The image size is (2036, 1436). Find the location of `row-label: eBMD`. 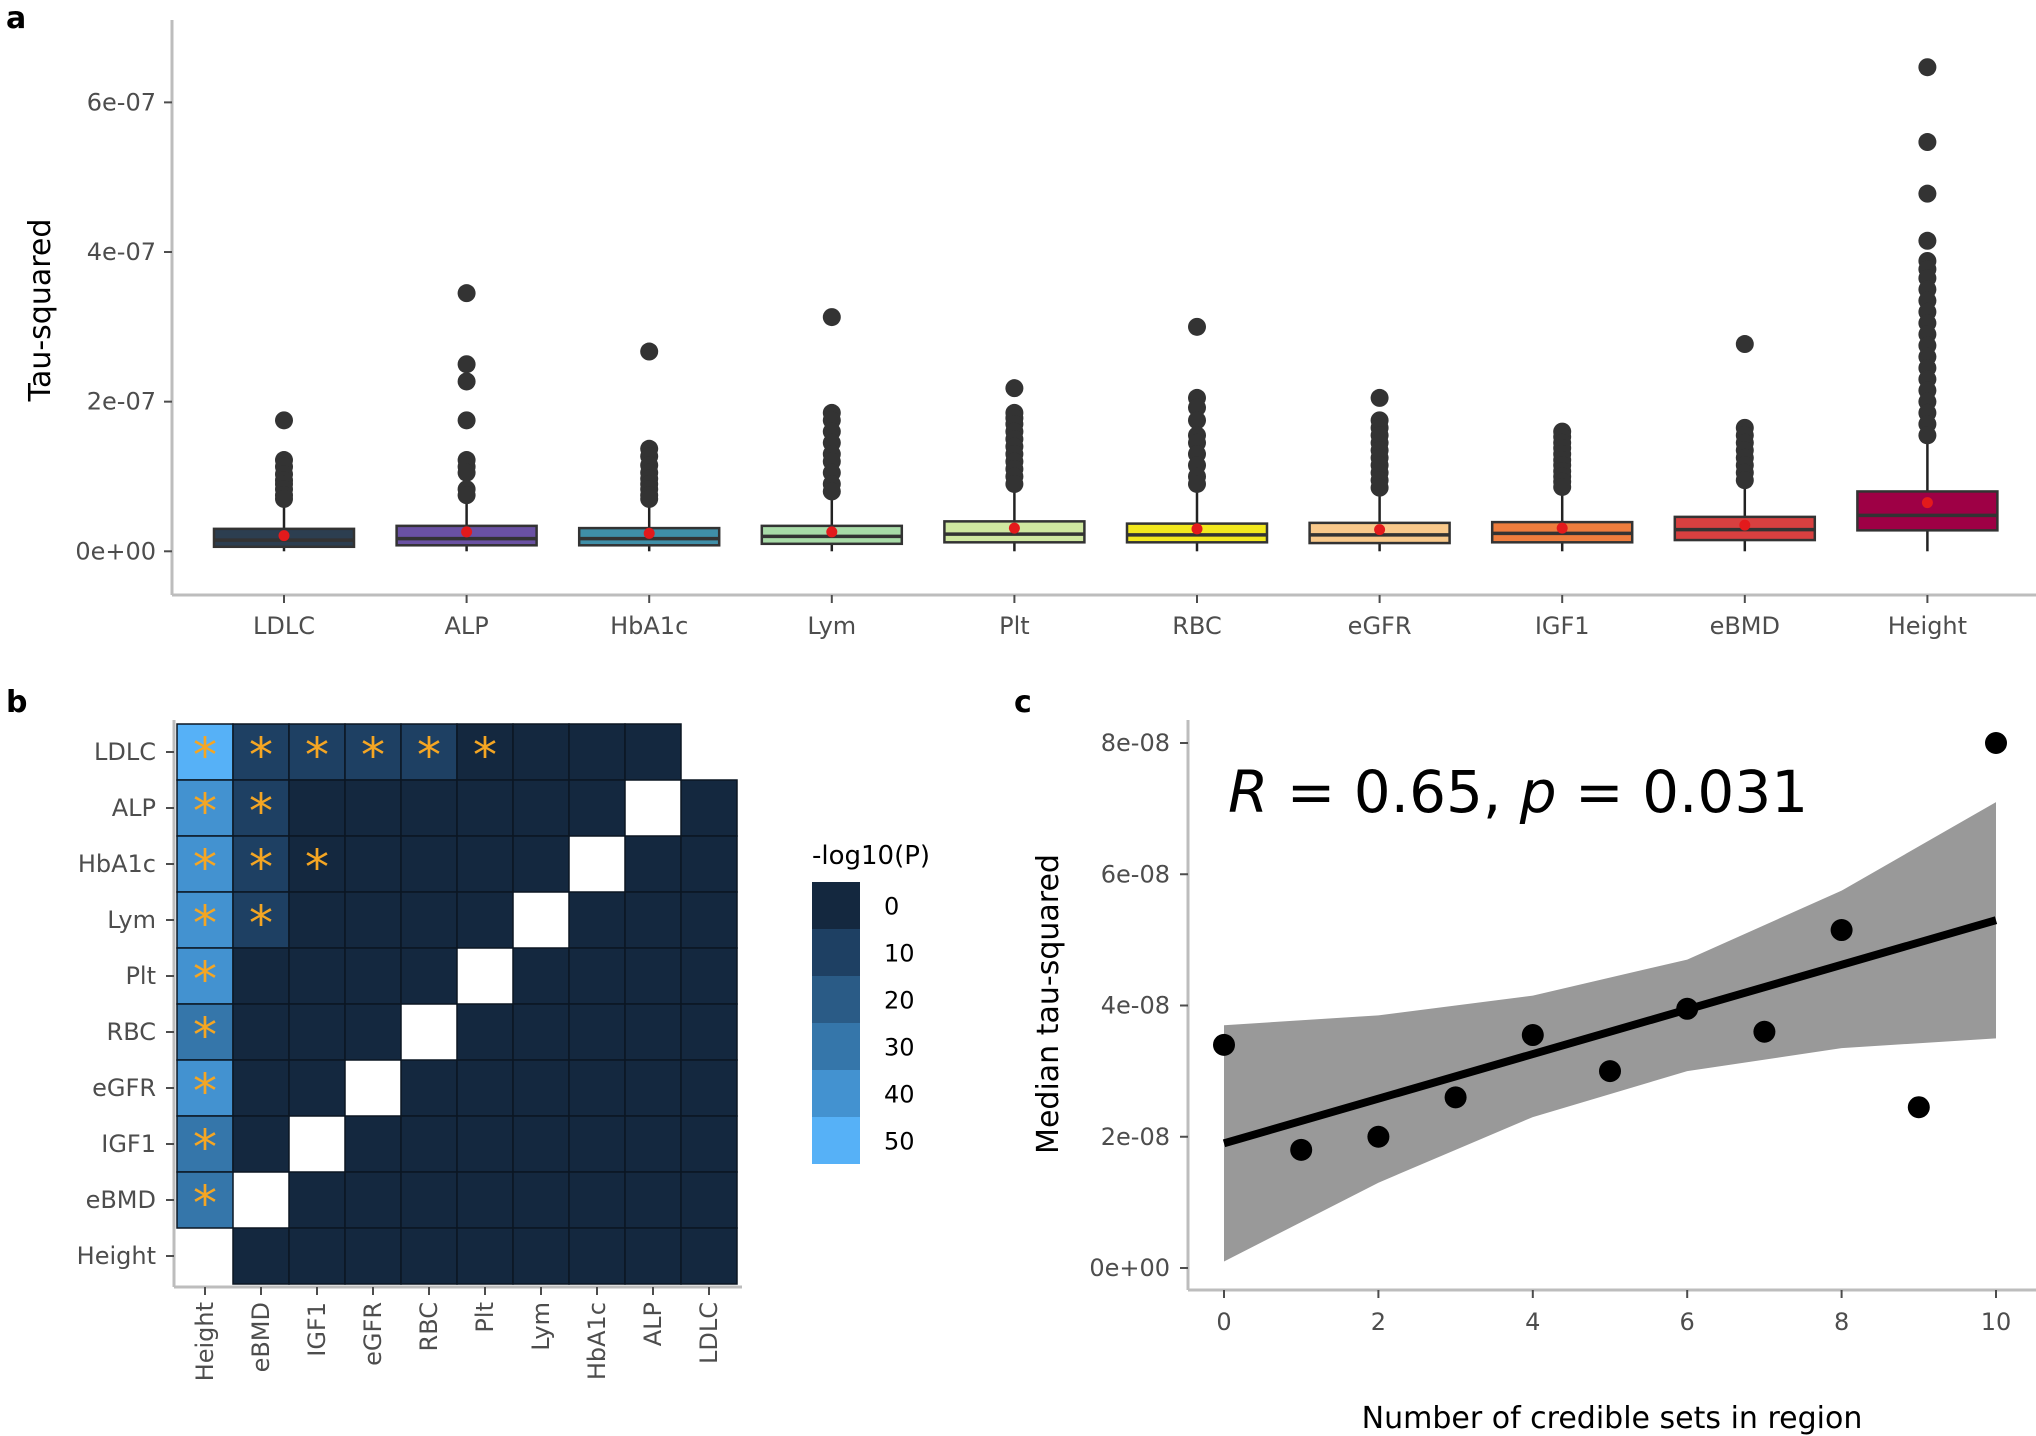

row-label: eBMD is located at coordinates (121, 1200).